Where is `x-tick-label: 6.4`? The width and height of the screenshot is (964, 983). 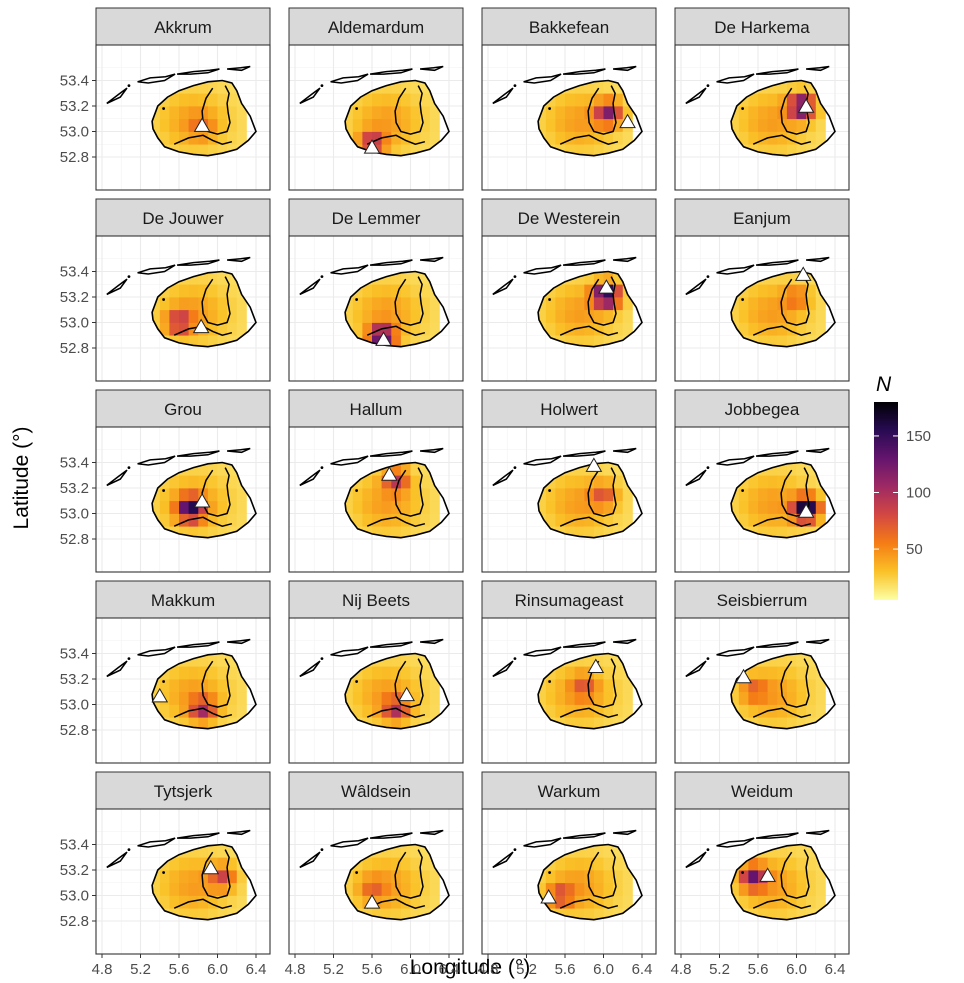 x-tick-label: 6.4 is located at coordinates (449, 969).